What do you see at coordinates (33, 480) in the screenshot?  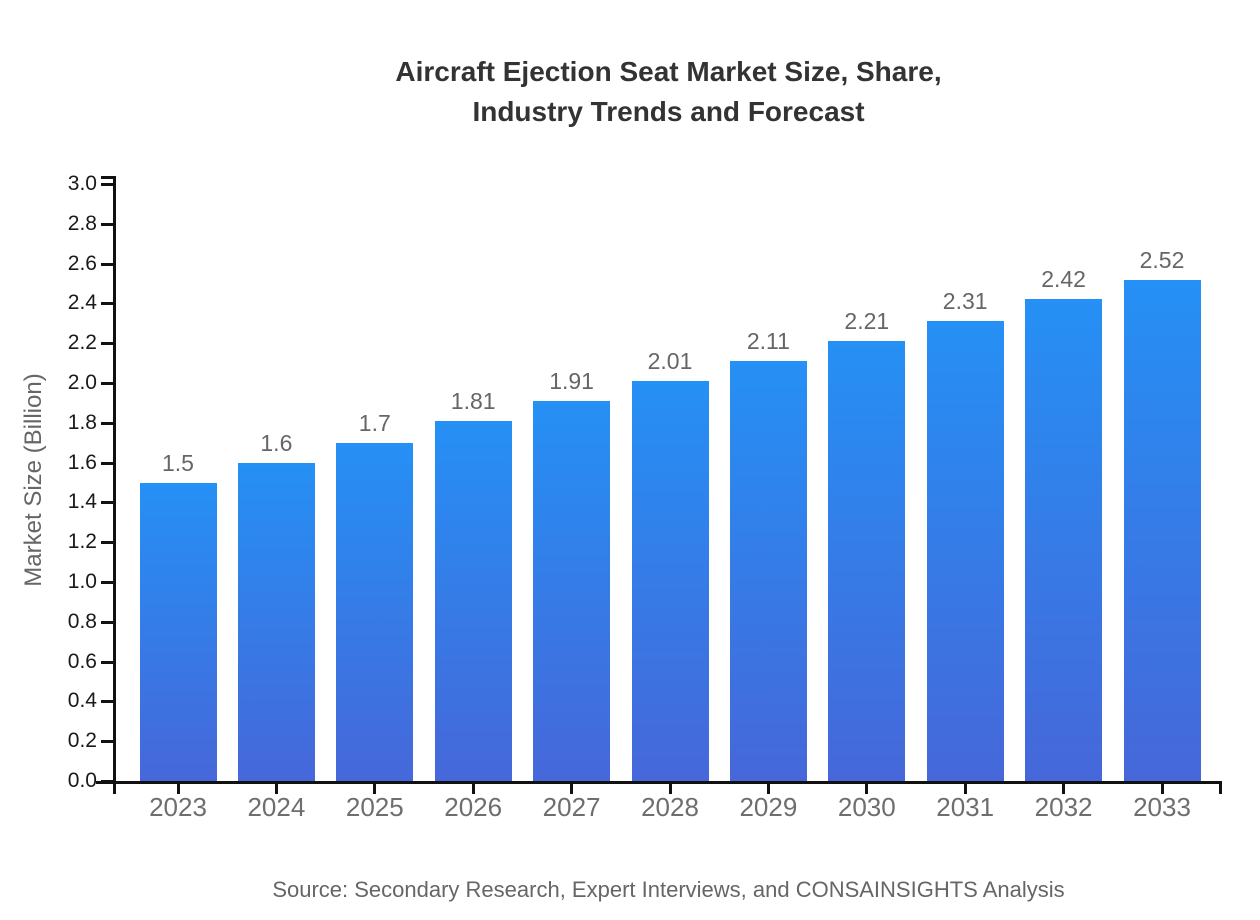 I see `y-axis-title: Market Size (Billion)` at bounding box center [33, 480].